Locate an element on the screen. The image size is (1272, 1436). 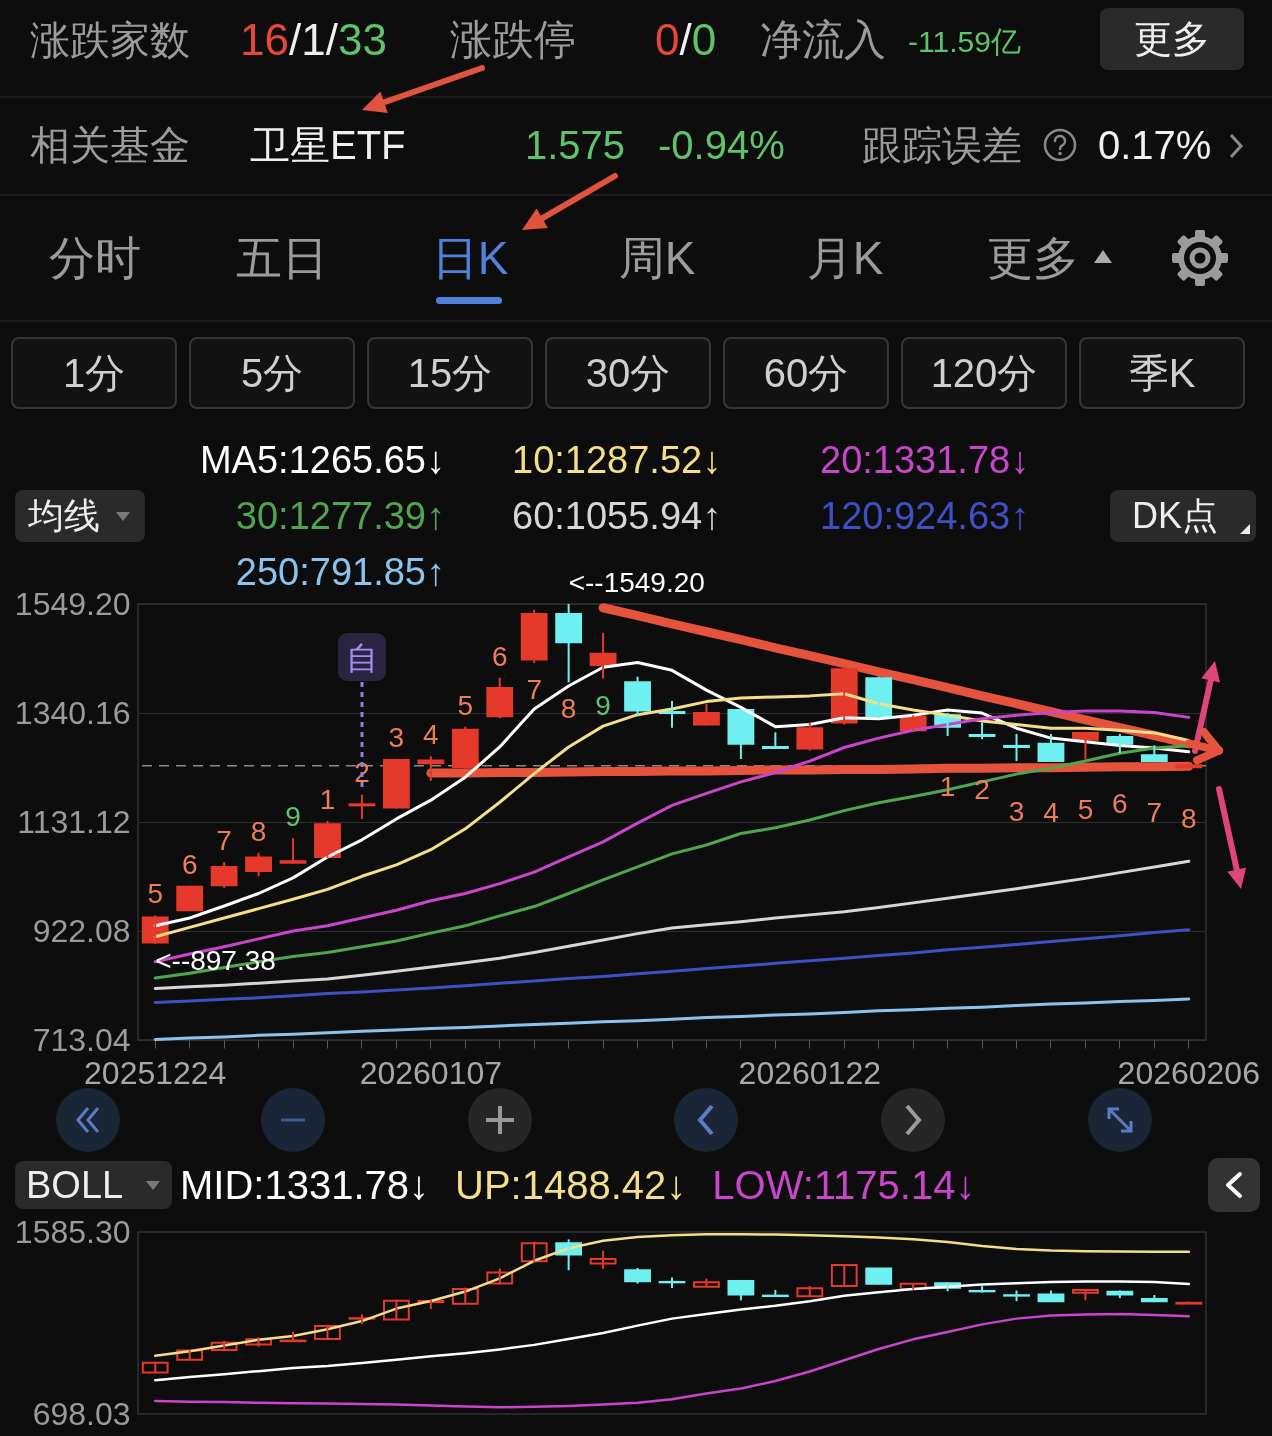
text: 120分 is located at coordinates (984, 373).